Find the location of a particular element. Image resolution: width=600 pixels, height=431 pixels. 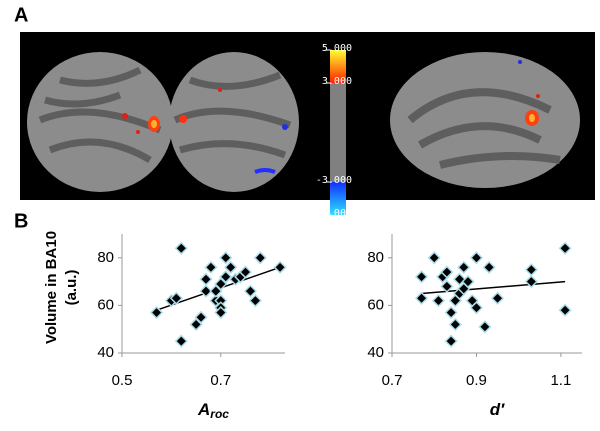

panel-label: B is located at coordinates (21, 221).